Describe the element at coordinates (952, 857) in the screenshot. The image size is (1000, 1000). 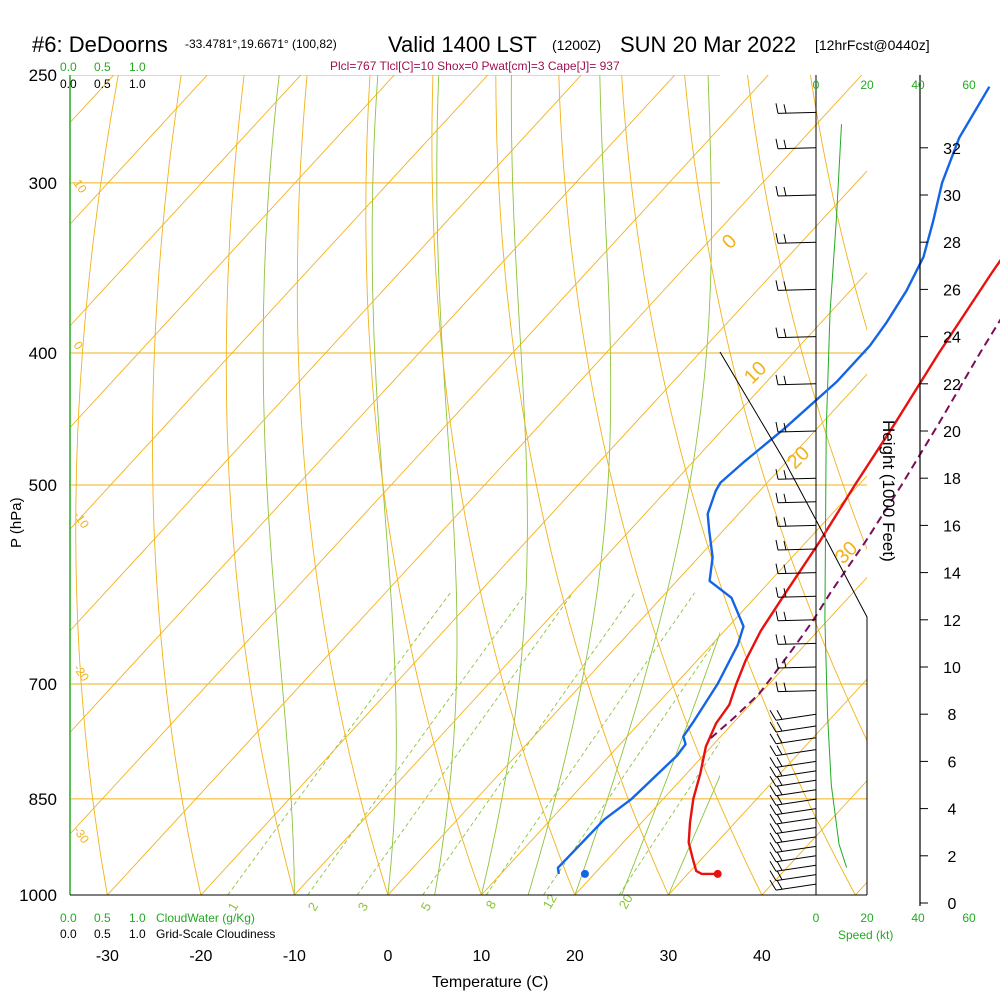
I see `height-tick-label: 2` at that location.